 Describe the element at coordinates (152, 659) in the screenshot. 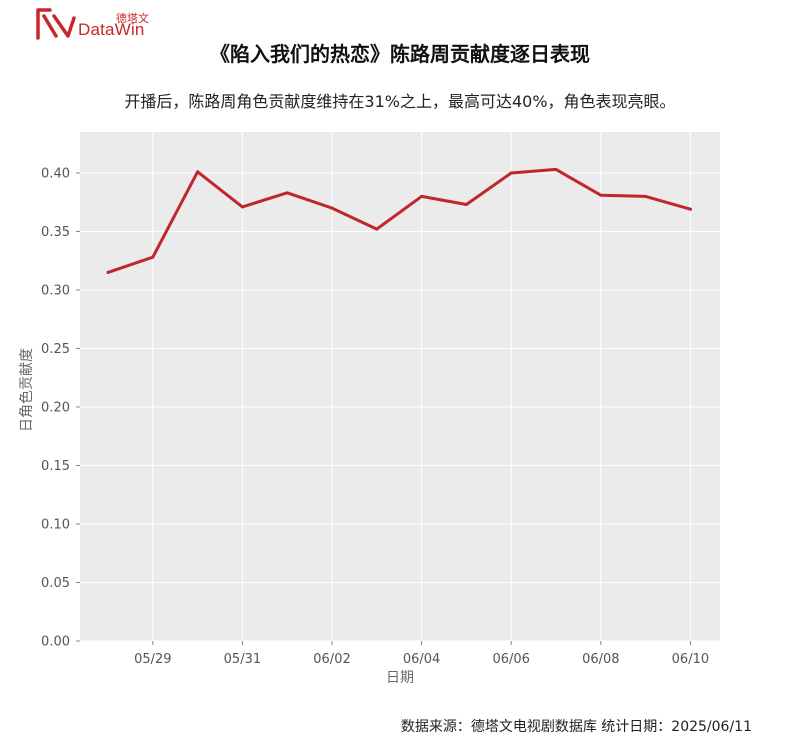

I see `x-tick-label: 05/29` at that location.